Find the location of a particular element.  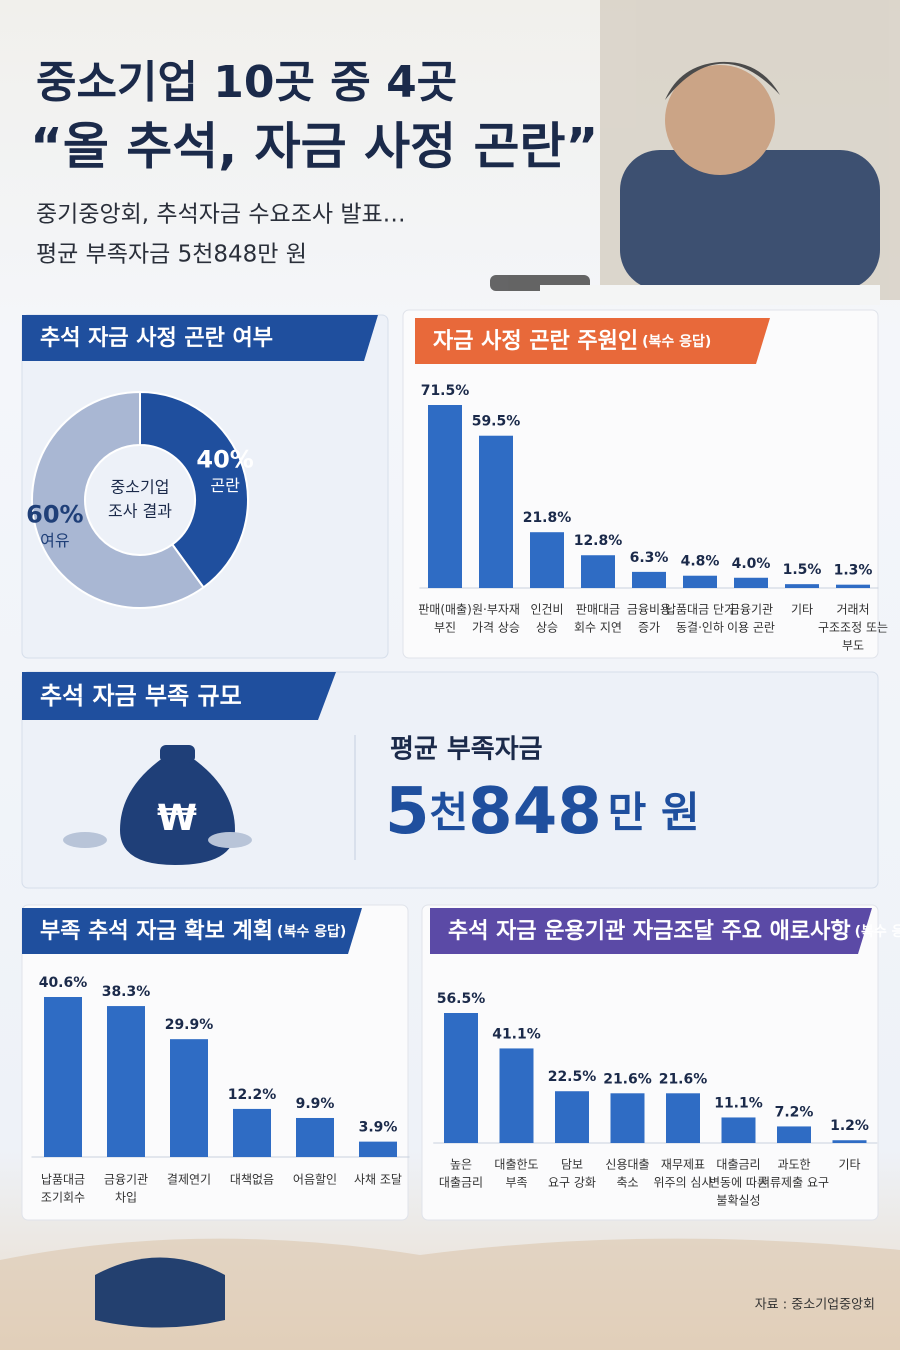

amount-part: 천 is located at coordinates (449, 812).